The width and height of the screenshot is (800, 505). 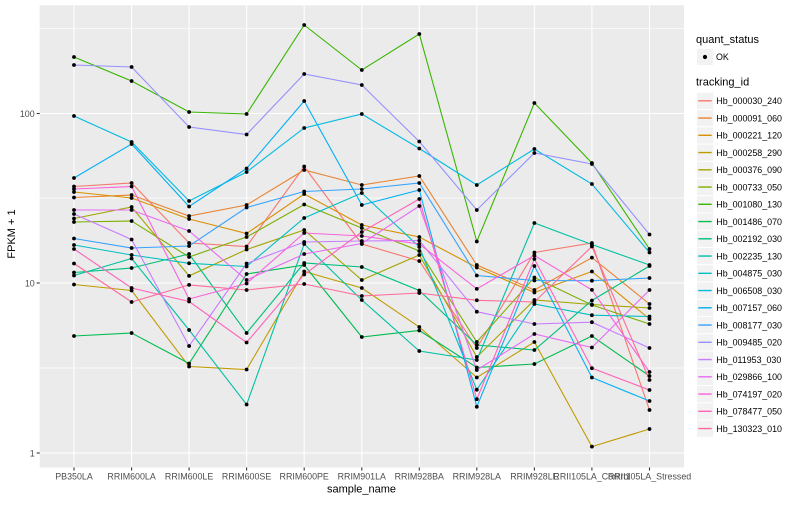 I want to click on svg-text: RRIM928LA, so click(x=477, y=476).